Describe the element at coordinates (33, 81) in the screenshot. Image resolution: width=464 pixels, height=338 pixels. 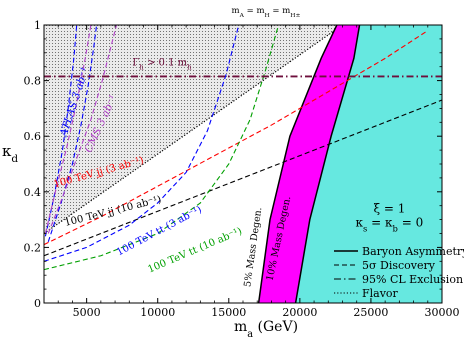
I see `y-tick-label: 0.8` at that location.